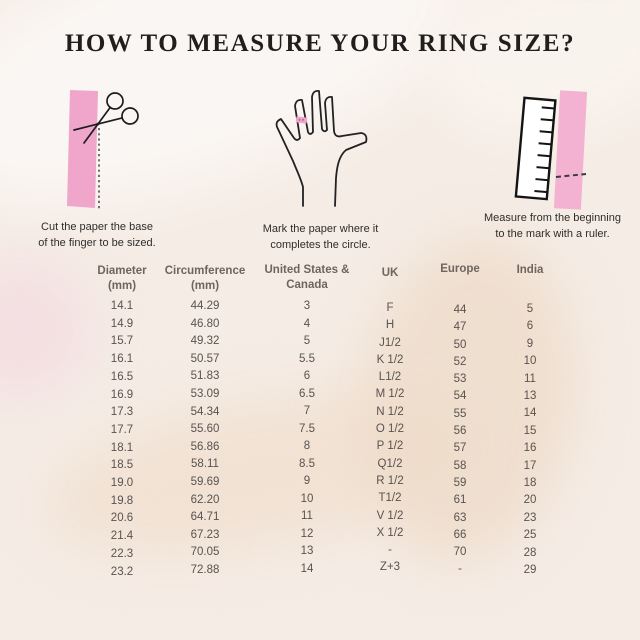 The height and width of the screenshot is (640, 640). What do you see at coordinates (307, 481) in the screenshot?
I see `size-cell: 9` at bounding box center [307, 481].